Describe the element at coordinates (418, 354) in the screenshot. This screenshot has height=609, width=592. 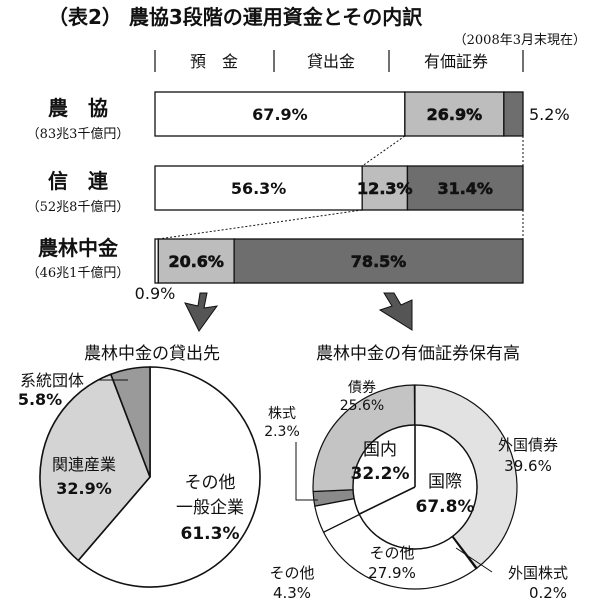
I see `securities-pie-title: 農林中金の有価証券保有高` at that location.